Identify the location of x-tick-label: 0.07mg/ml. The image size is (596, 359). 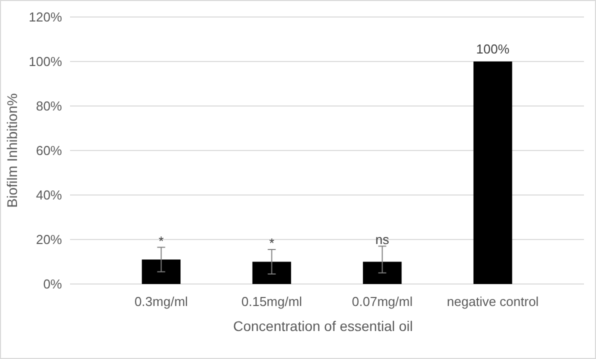
(382, 301).